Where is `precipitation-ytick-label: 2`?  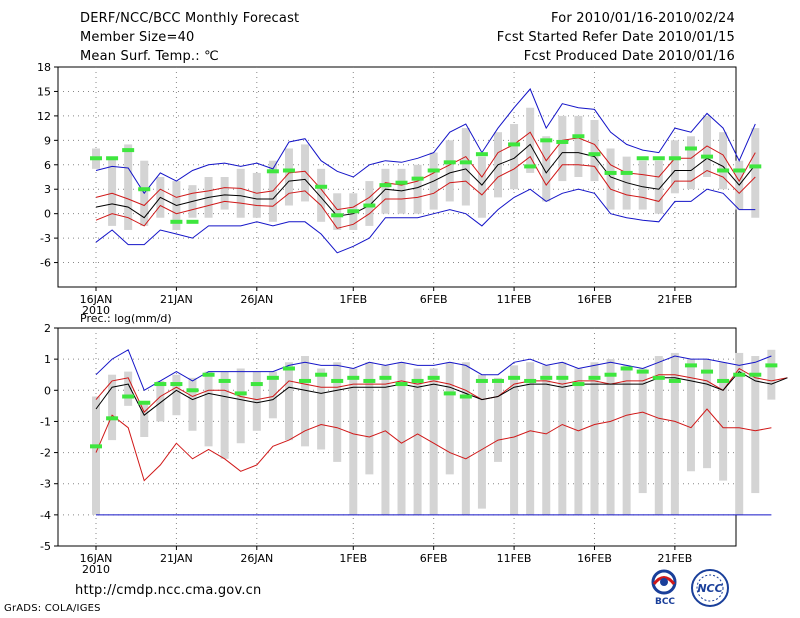
precipitation-ytick-label: 2 is located at coordinates (47, 328).